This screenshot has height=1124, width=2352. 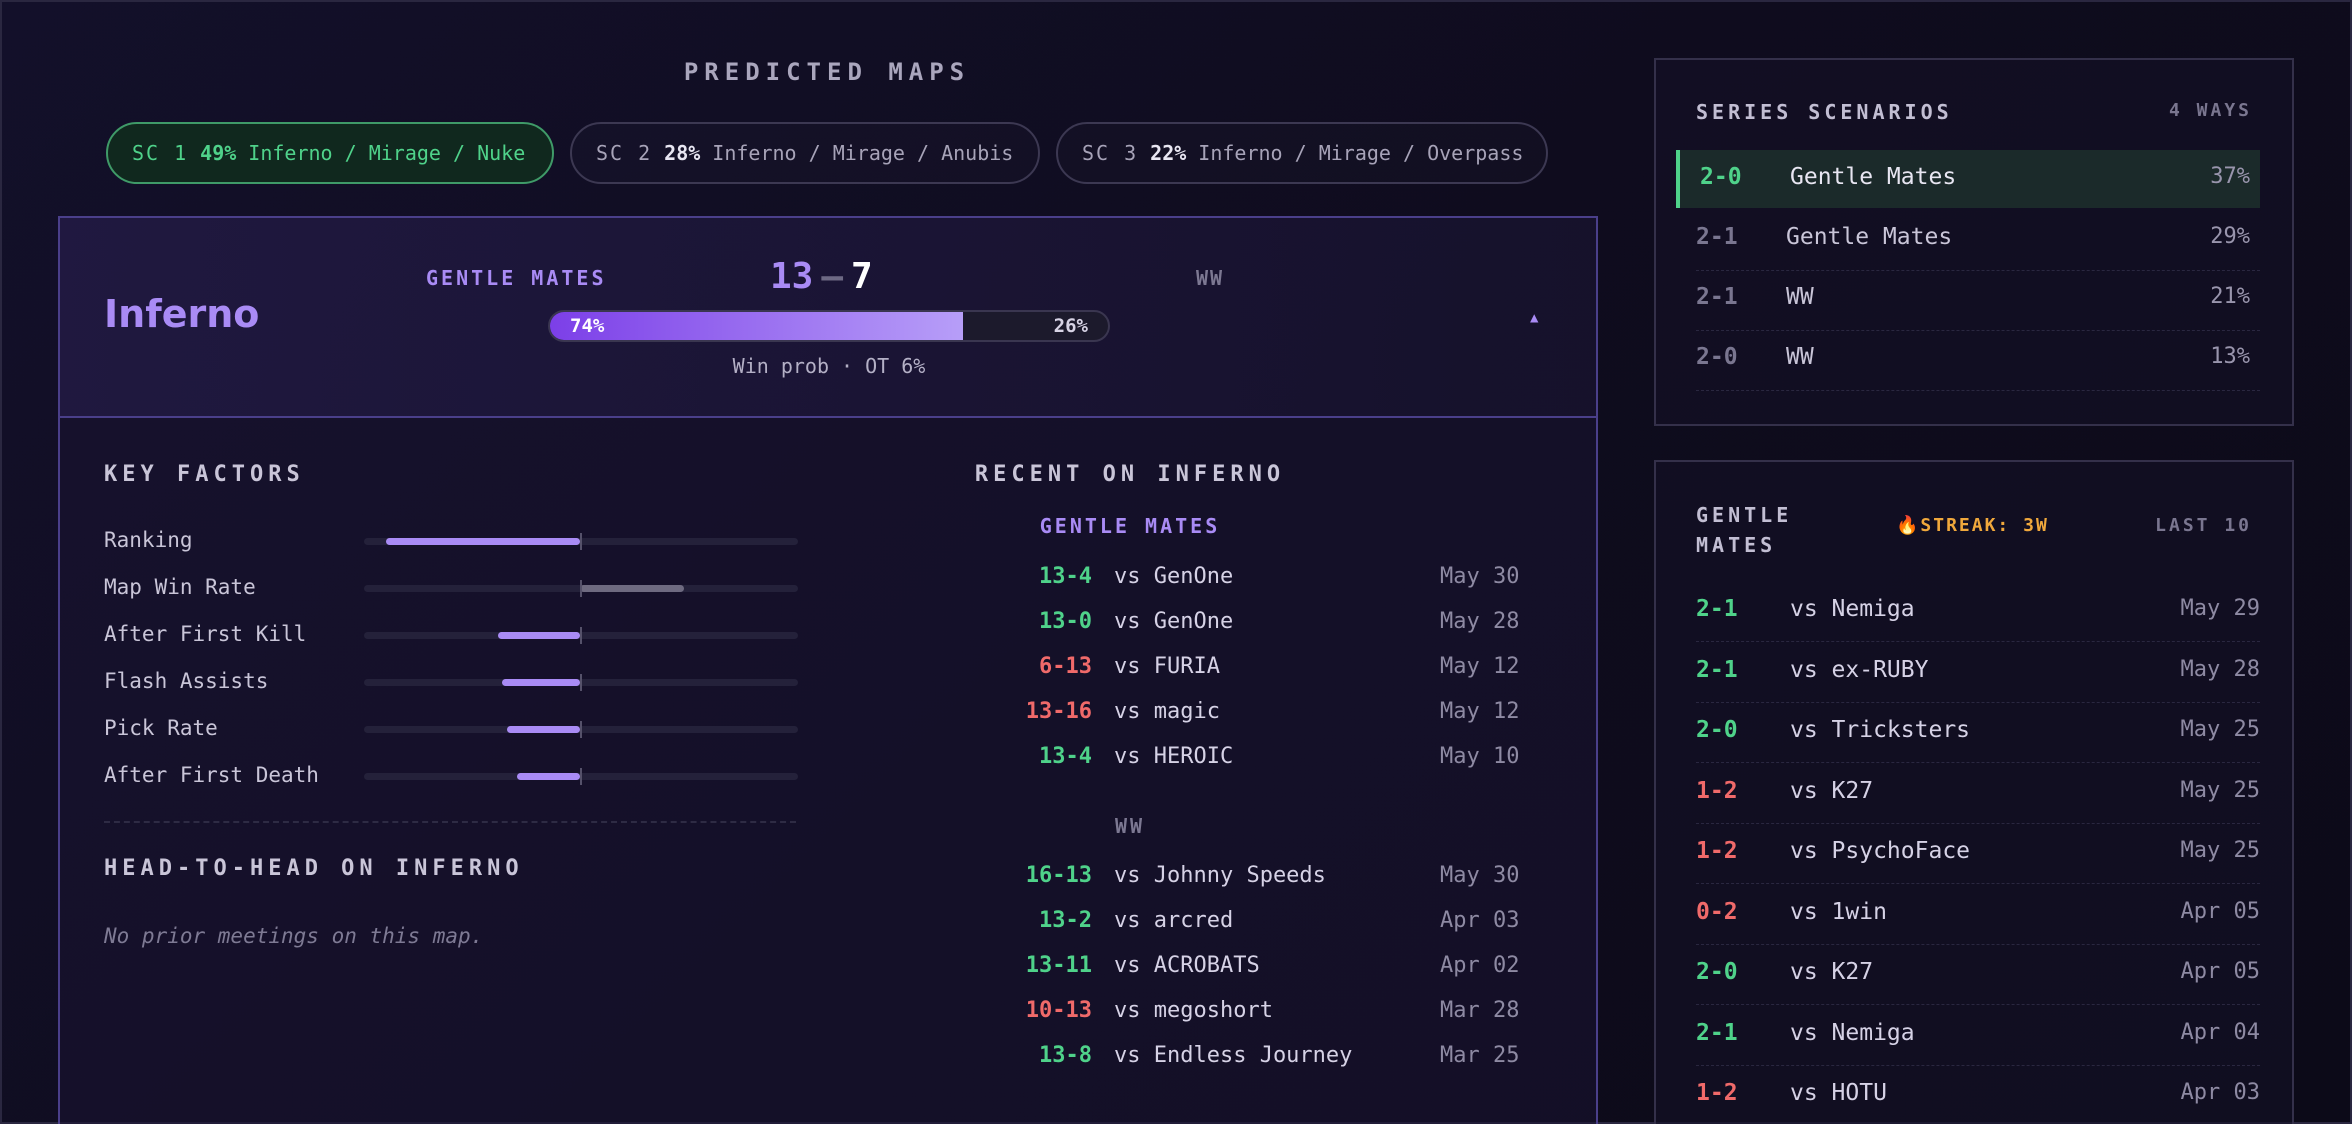 I want to click on recent-match-date: May 10, so click(x=1480, y=756).